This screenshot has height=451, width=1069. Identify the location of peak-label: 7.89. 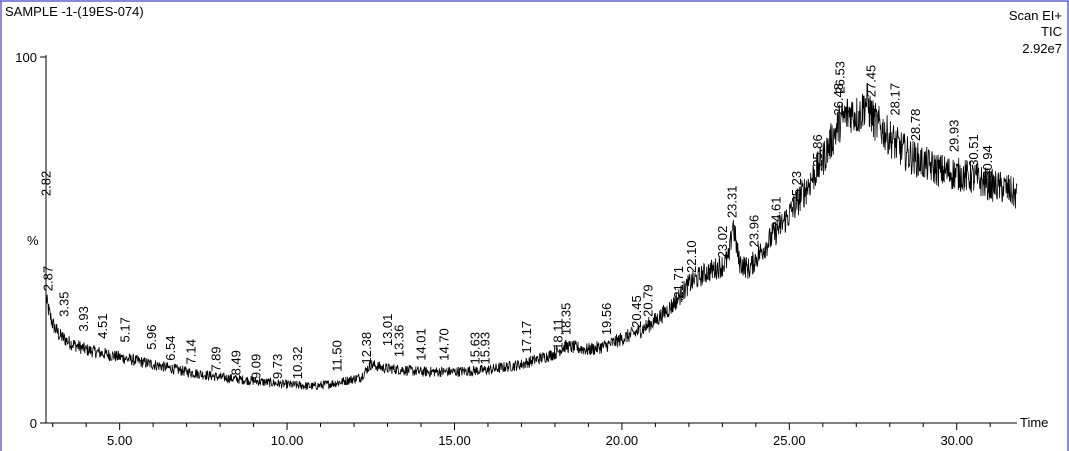
(215, 358).